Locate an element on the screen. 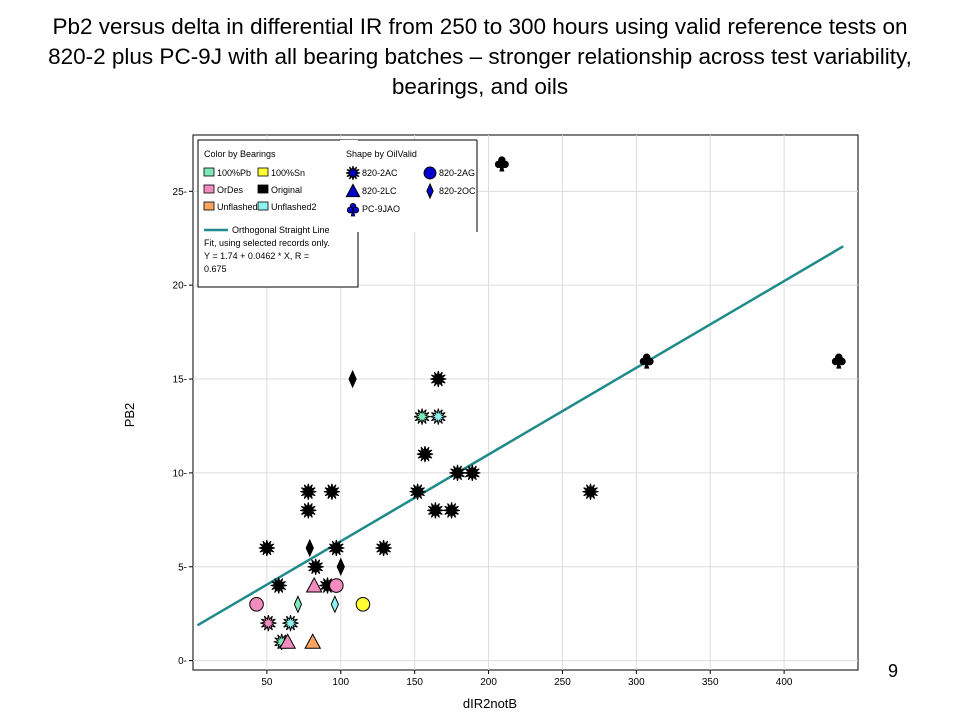 The image size is (960, 720). legend-shape-title: Shape by OilValid is located at coordinates (381, 154).